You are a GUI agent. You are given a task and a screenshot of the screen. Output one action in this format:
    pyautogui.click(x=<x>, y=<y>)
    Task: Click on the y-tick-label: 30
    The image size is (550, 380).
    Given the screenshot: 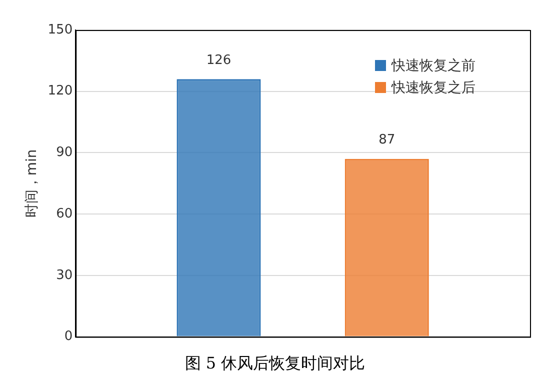 What is the action you would take?
    pyautogui.click(x=64, y=275)
    